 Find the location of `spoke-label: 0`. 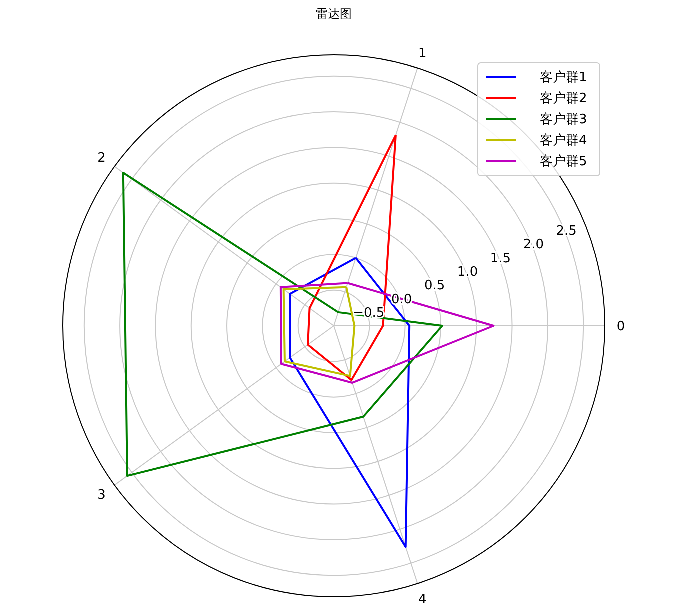

spoke-label: 0 is located at coordinates (621, 327).